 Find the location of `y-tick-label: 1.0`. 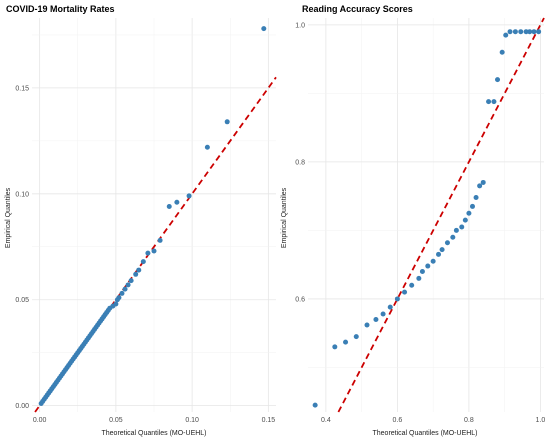

y-tick-label: 1.0 is located at coordinates (300, 25).